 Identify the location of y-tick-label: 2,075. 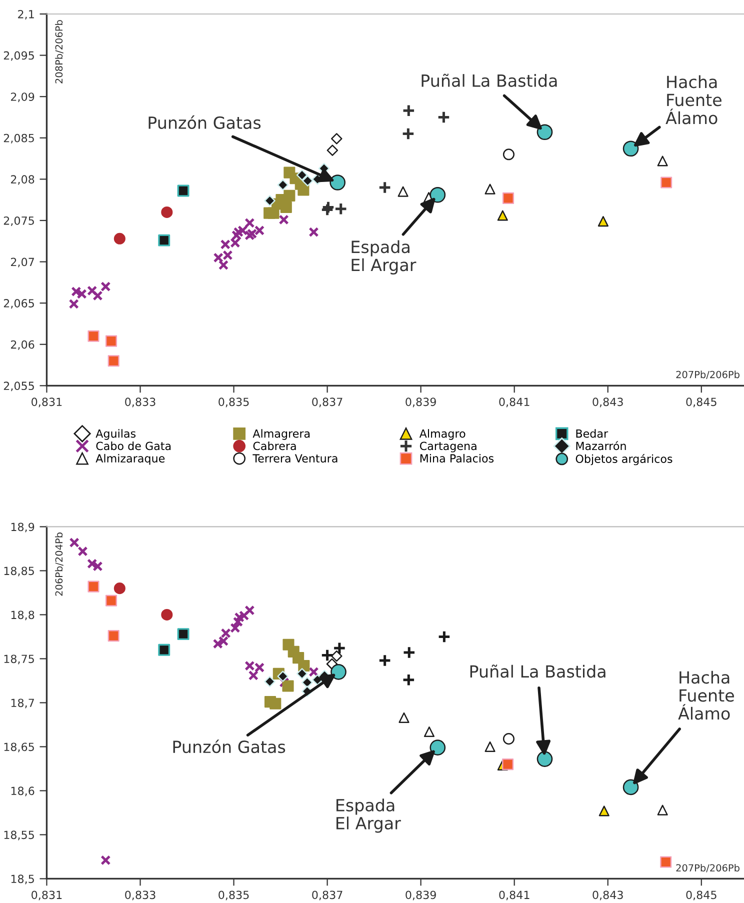
(19, 221).